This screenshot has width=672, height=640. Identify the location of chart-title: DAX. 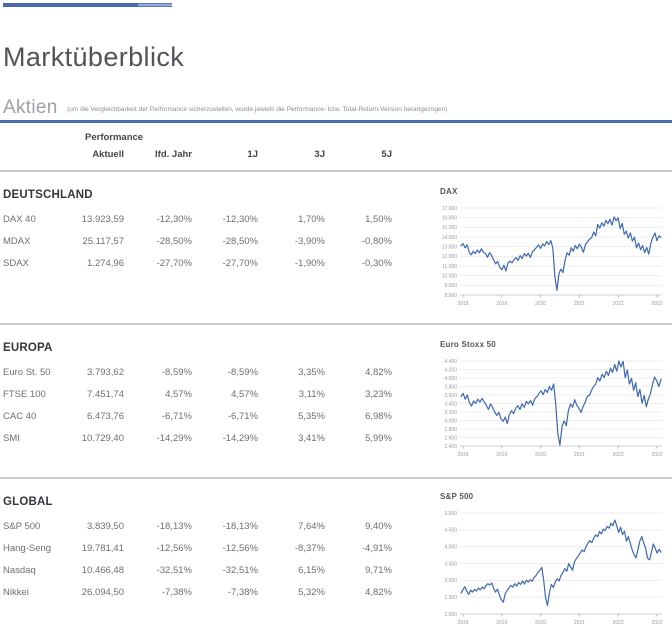
(449, 191).